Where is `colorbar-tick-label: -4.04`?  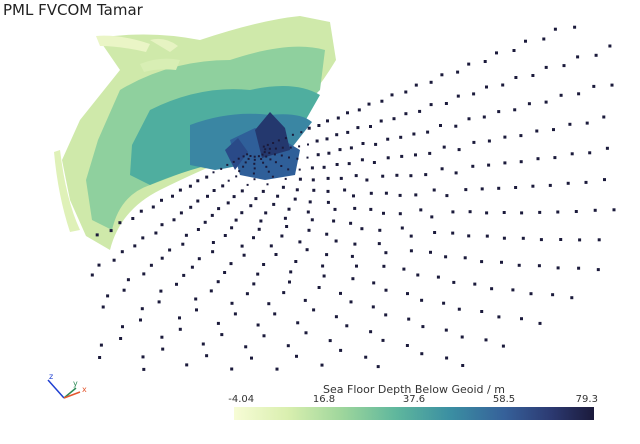 colorbar-tick-label: -4.04 is located at coordinates (241, 399).